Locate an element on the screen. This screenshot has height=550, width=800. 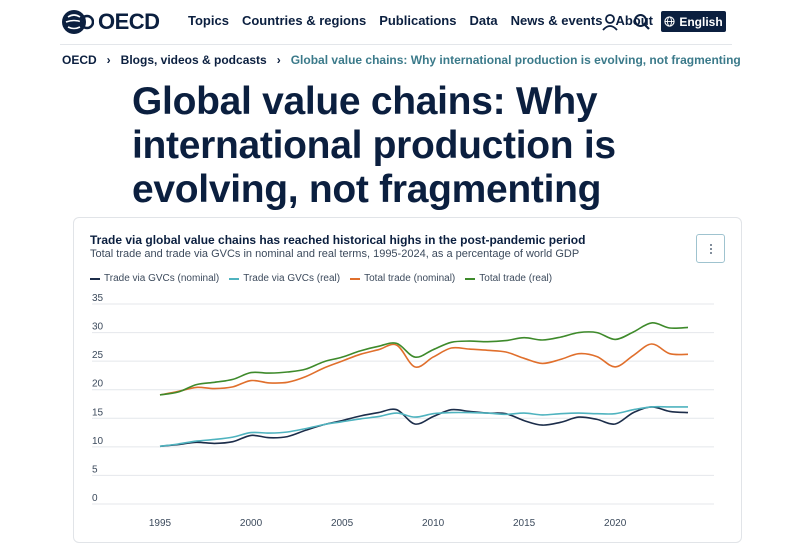
nav-link-publications: Publications is located at coordinates (418, 20).